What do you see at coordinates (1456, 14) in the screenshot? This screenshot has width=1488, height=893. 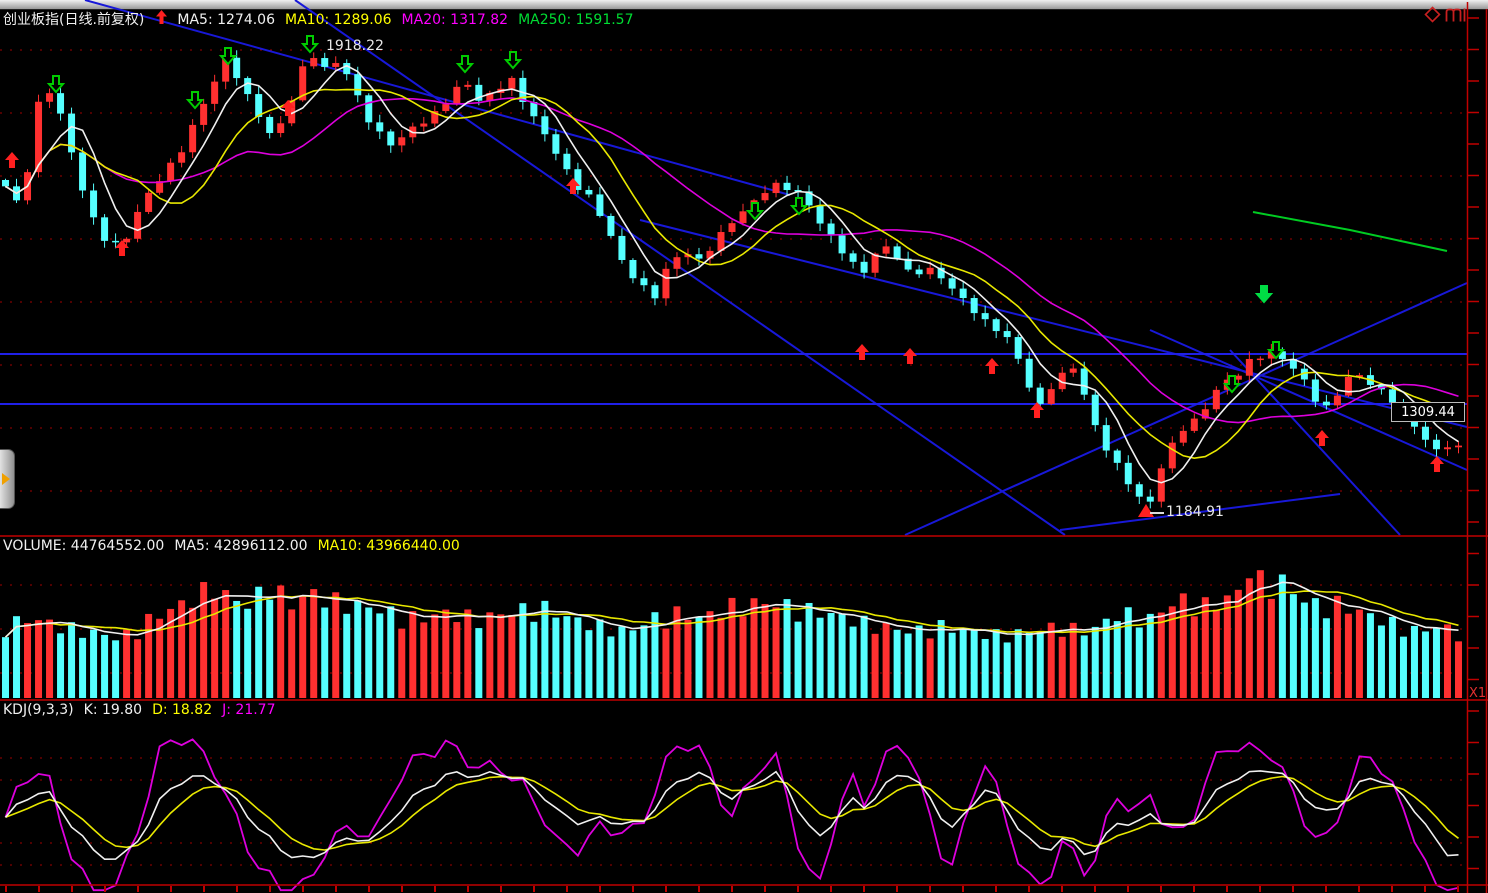 I see `window-tiles-icon` at bounding box center [1456, 14].